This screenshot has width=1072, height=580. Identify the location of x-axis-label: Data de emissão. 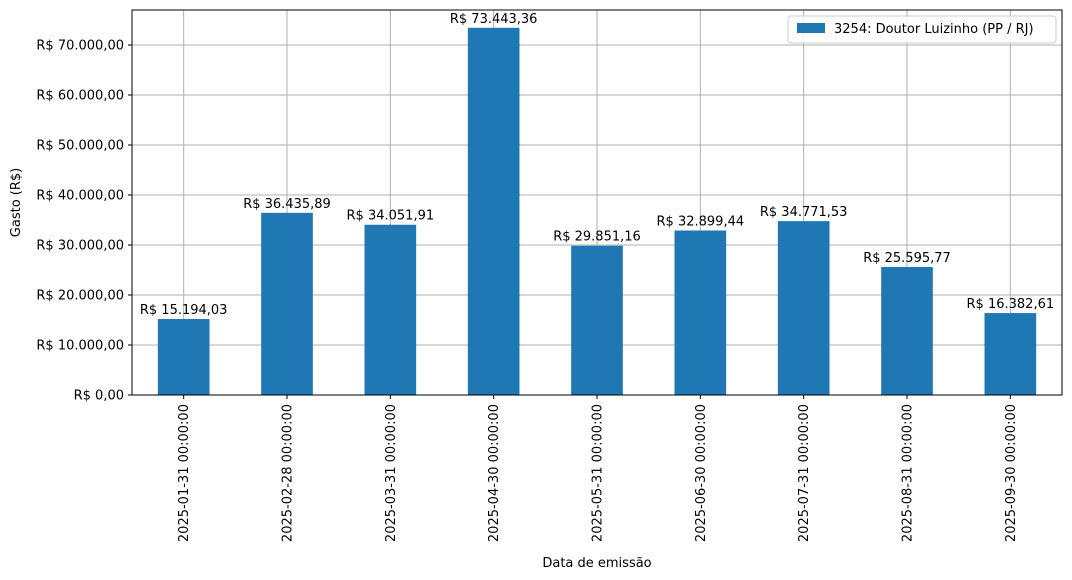
(596, 563).